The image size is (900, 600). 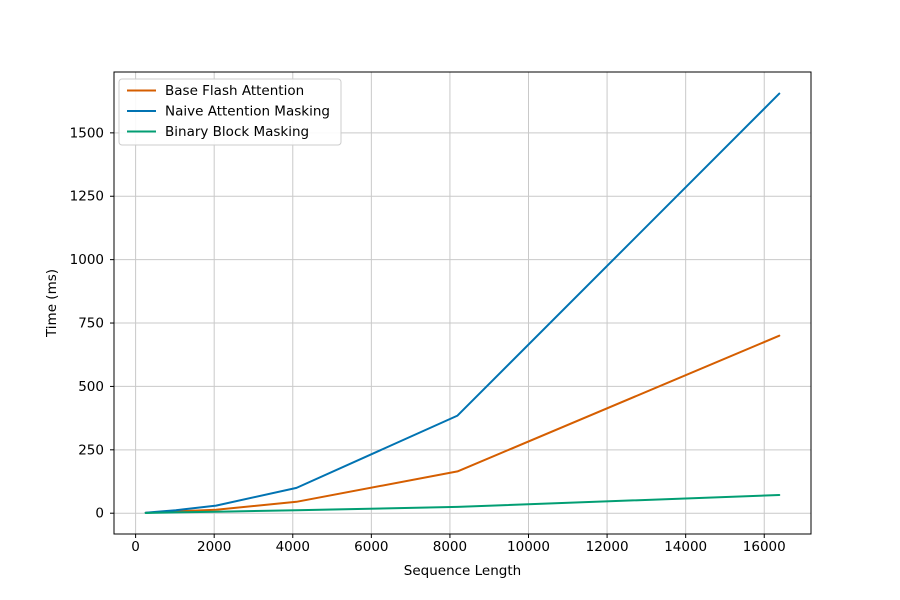 I want to click on legend-box, so click(x=230, y=112).